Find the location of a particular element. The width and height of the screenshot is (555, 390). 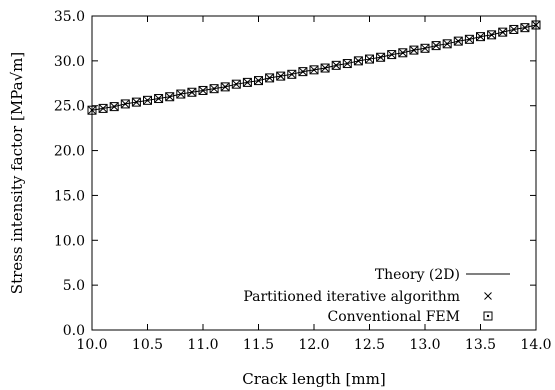

legend-symbol-cross is located at coordinates (488, 296).